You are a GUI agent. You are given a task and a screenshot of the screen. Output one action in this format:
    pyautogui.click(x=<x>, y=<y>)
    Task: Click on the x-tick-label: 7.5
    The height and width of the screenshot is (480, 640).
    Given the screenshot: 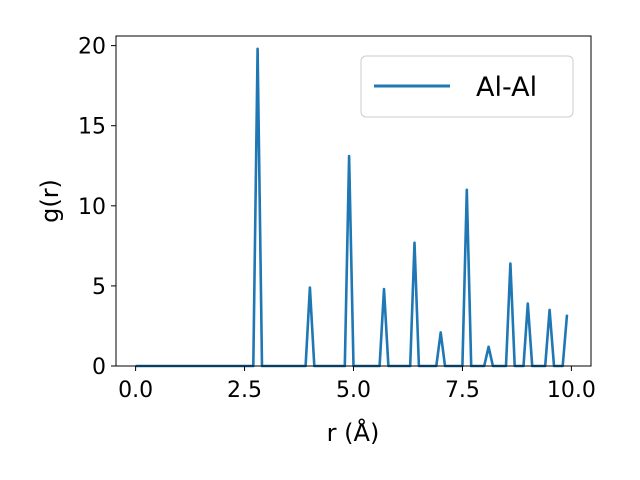 What is the action you would take?
    pyautogui.click(x=462, y=390)
    